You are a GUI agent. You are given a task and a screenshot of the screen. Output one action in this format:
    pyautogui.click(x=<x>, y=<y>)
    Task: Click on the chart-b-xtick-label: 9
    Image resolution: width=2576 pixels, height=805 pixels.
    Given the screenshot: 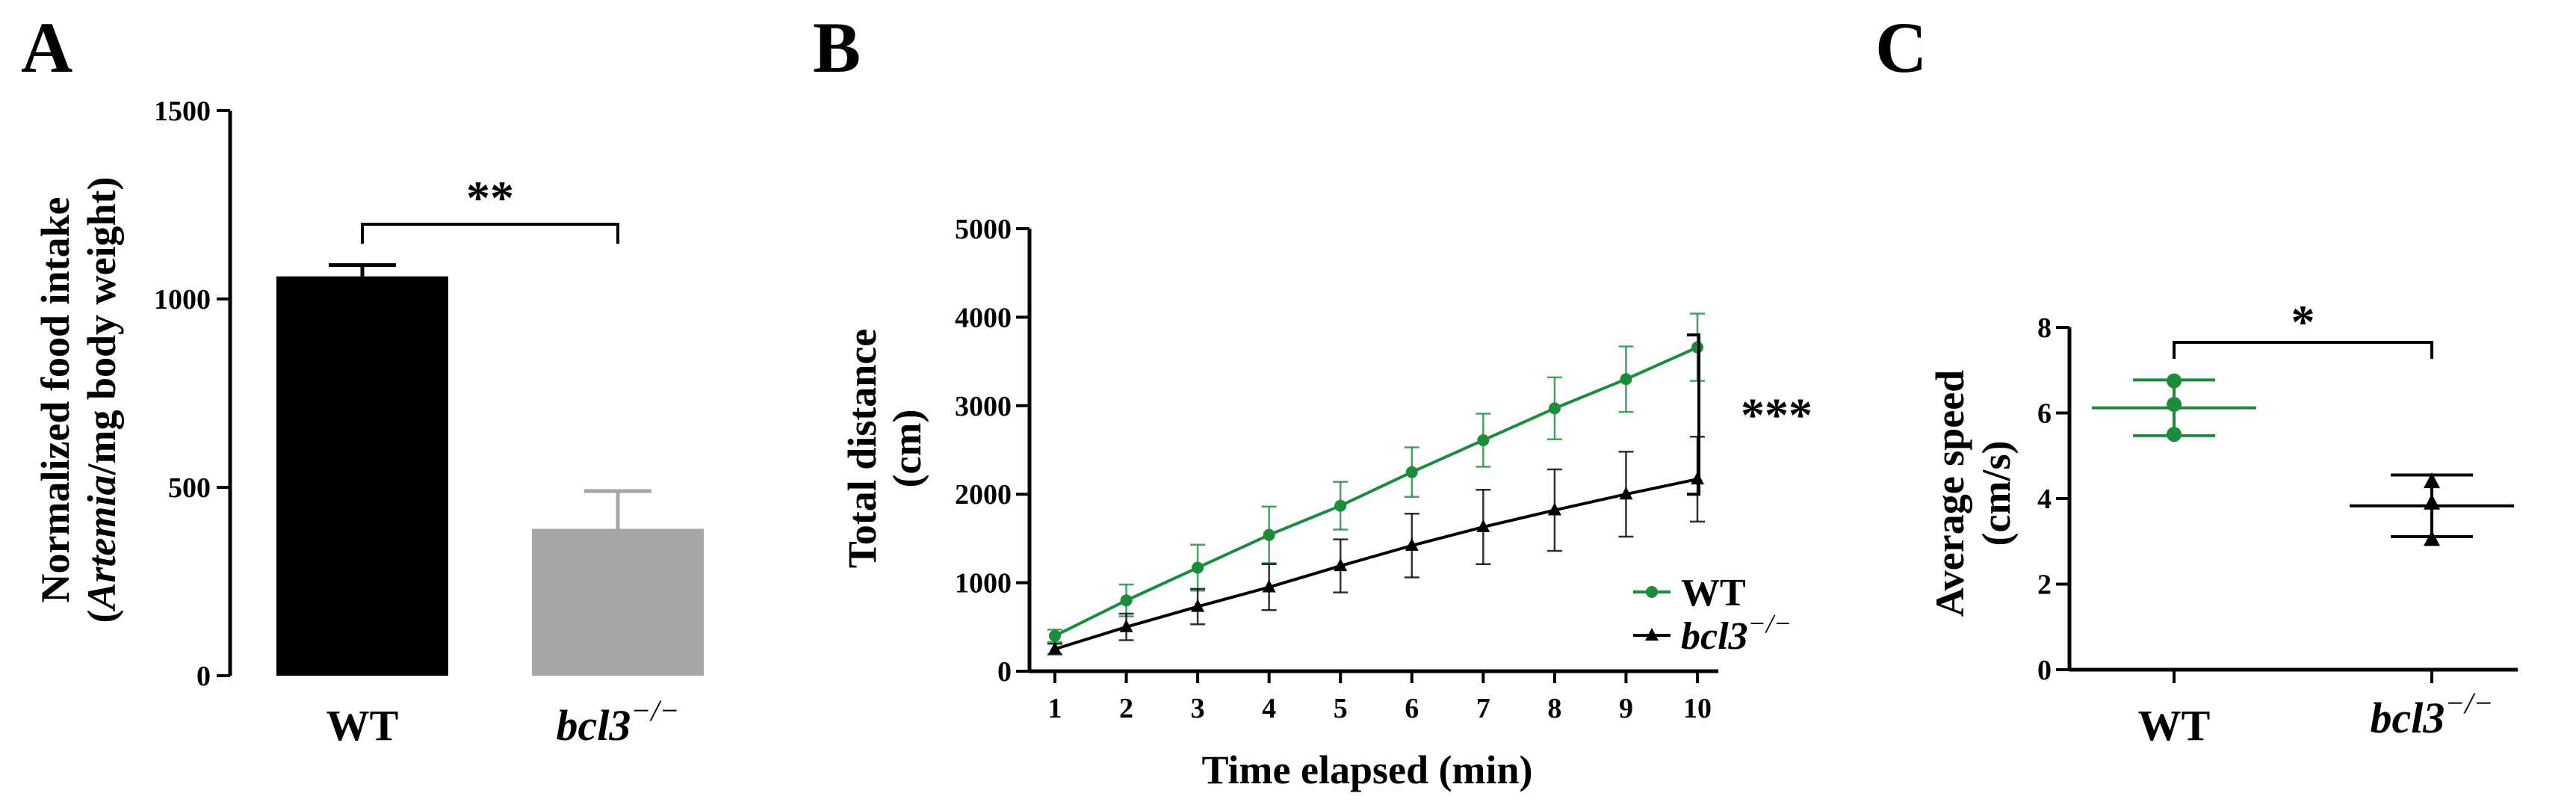 What is the action you would take?
    pyautogui.click(x=1626, y=708)
    